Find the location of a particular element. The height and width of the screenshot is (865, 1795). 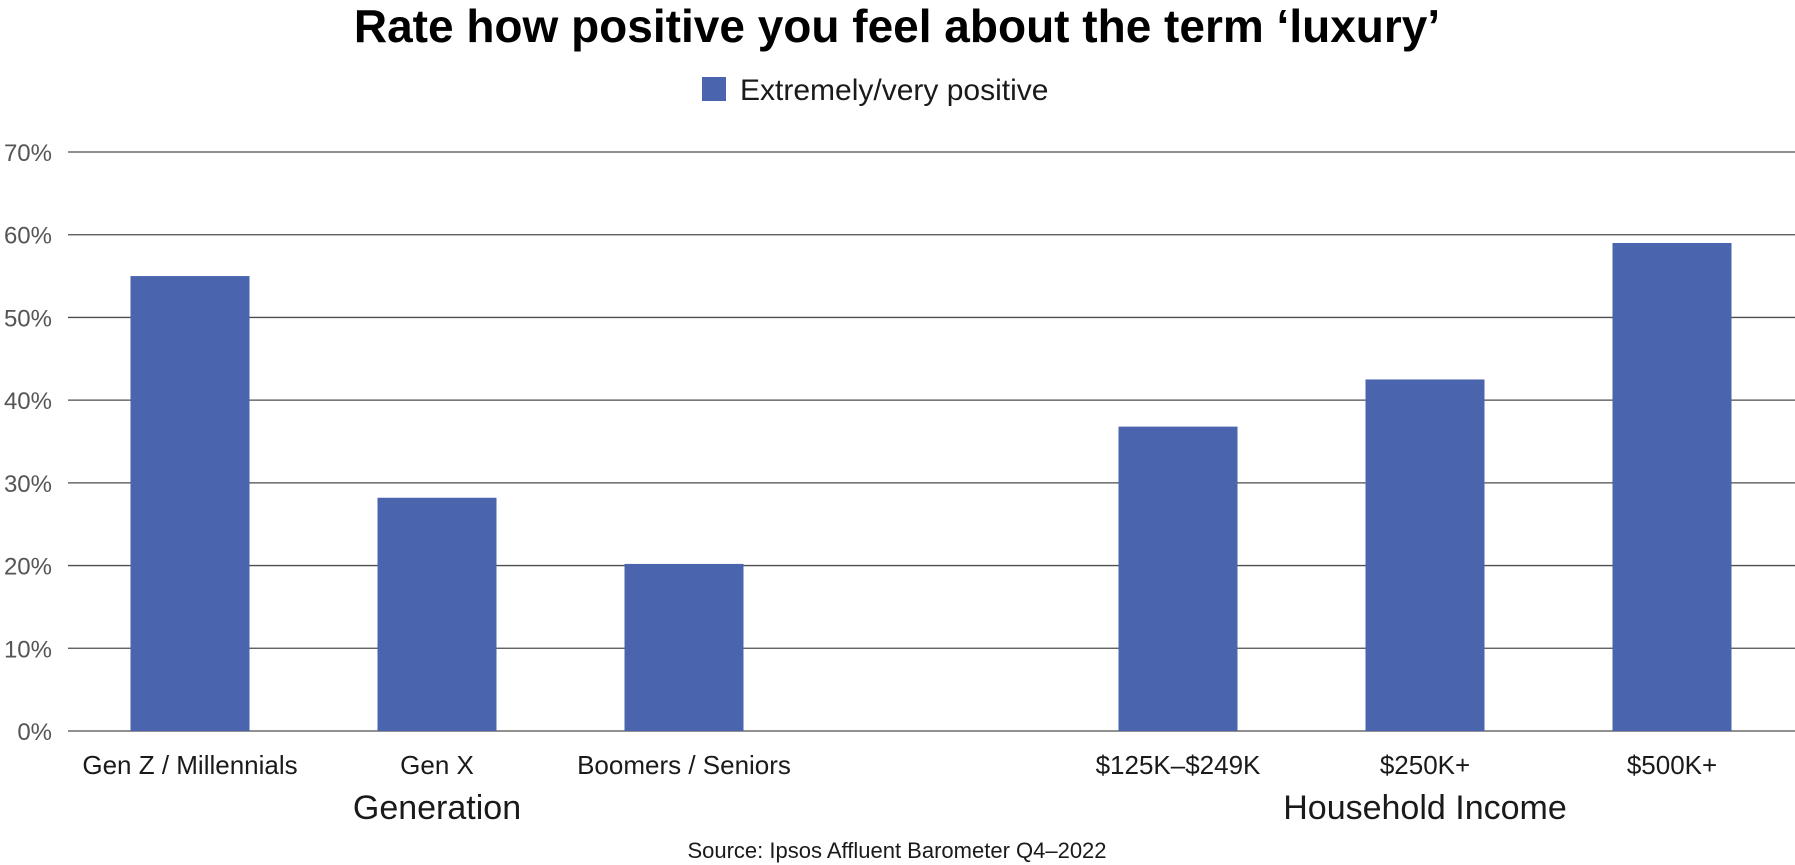

y-tick-label: 60% is located at coordinates (28, 236).